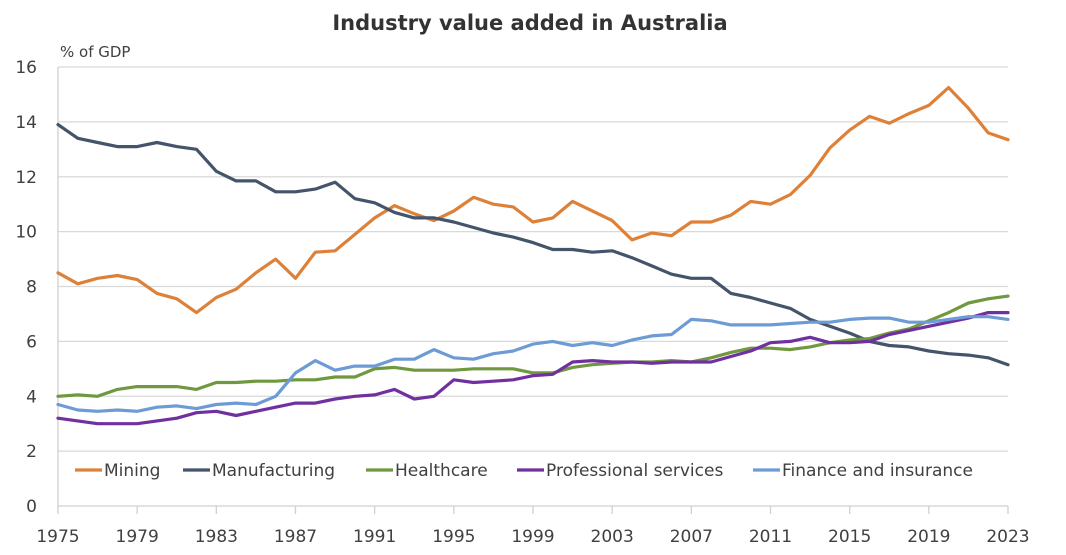 Image resolution: width=1066 pixels, height=555 pixels. What do you see at coordinates (453, 537) in the screenshot?
I see `x-tick-label: 1995` at bounding box center [453, 537].